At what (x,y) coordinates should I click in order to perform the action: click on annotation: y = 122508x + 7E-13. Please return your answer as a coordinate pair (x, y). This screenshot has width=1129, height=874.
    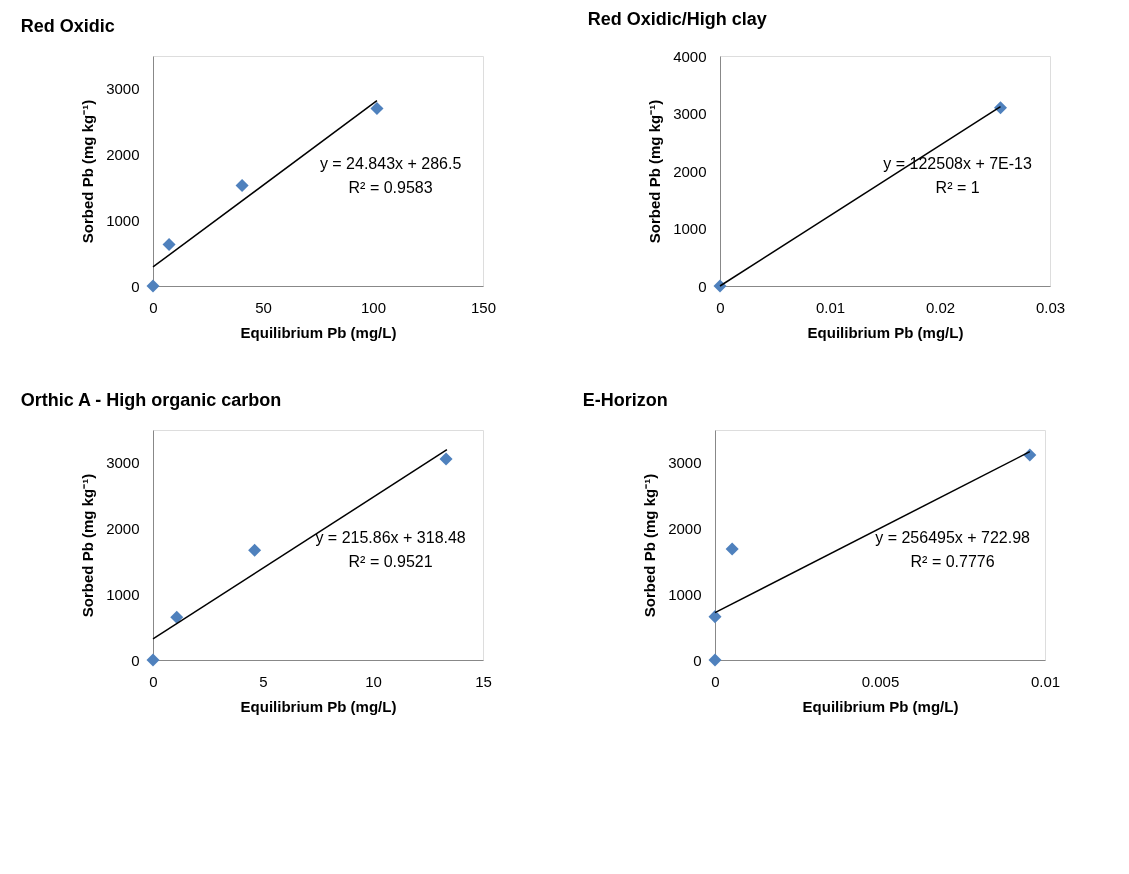
    Looking at the image, I should click on (957, 164).